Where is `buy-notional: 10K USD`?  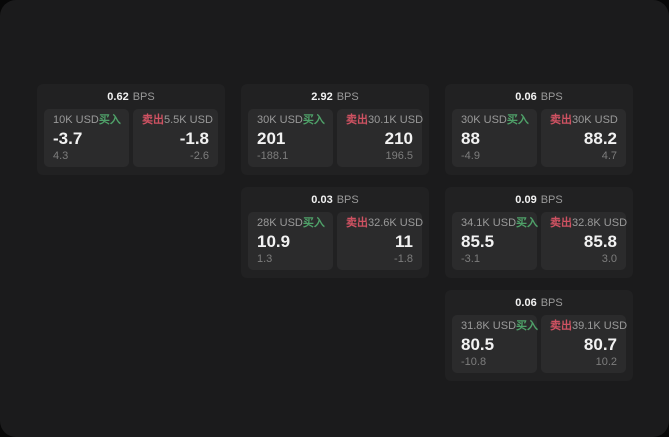 buy-notional: 10K USD is located at coordinates (76, 120).